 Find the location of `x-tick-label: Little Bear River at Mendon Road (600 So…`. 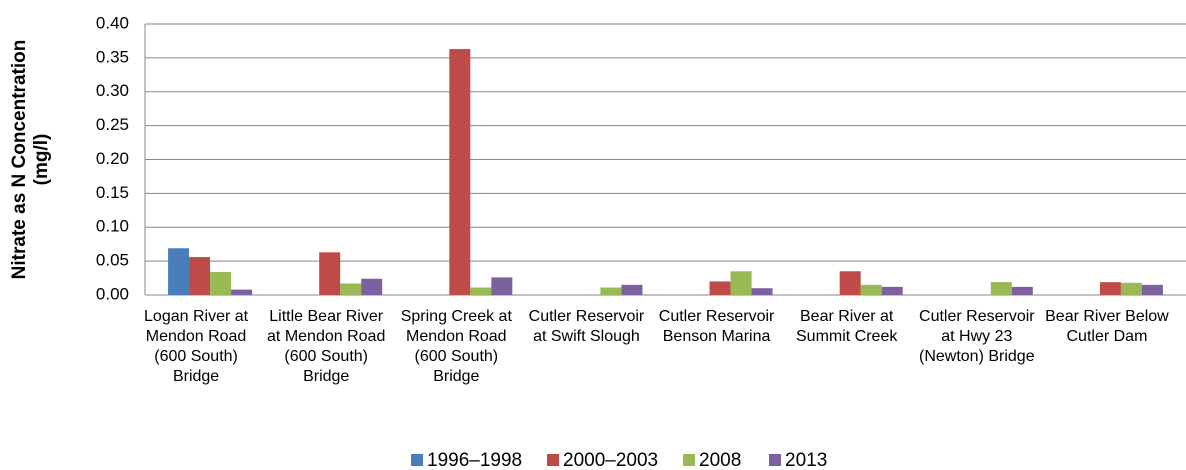

x-tick-label: Little Bear River at Mendon Road (600 So… is located at coordinates (326, 346).